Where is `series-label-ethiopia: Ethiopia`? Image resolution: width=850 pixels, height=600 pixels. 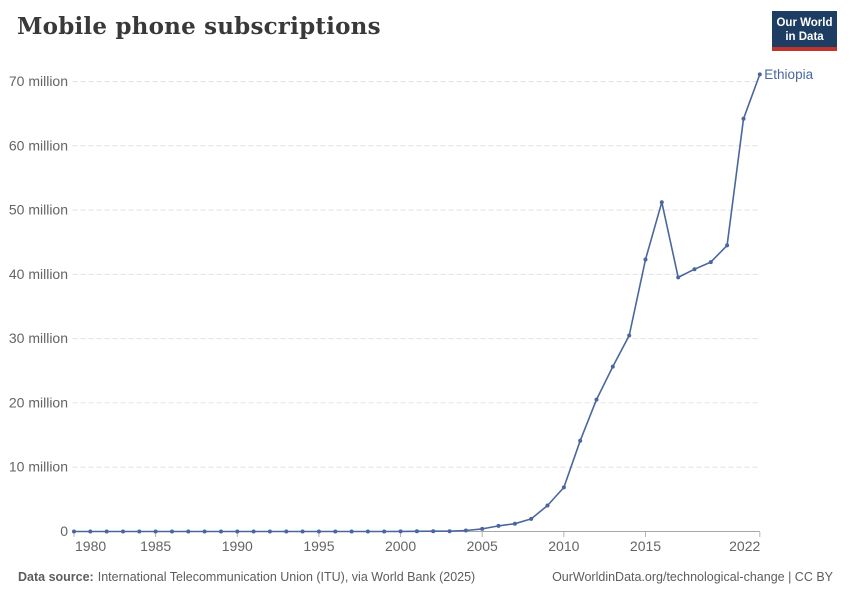
series-label-ethiopia: Ethiopia is located at coordinates (788, 74).